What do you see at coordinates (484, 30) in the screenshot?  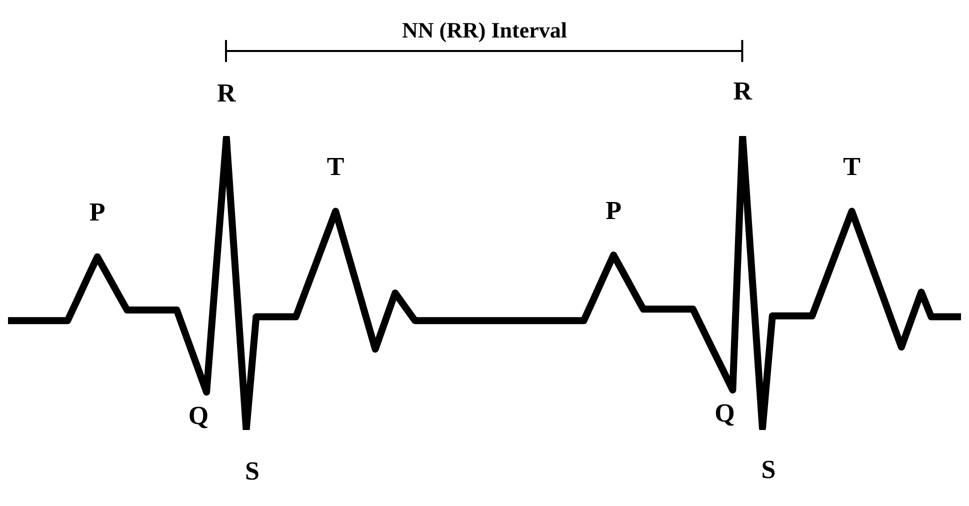 I see `text: NN (RR) Interval` at bounding box center [484, 30].